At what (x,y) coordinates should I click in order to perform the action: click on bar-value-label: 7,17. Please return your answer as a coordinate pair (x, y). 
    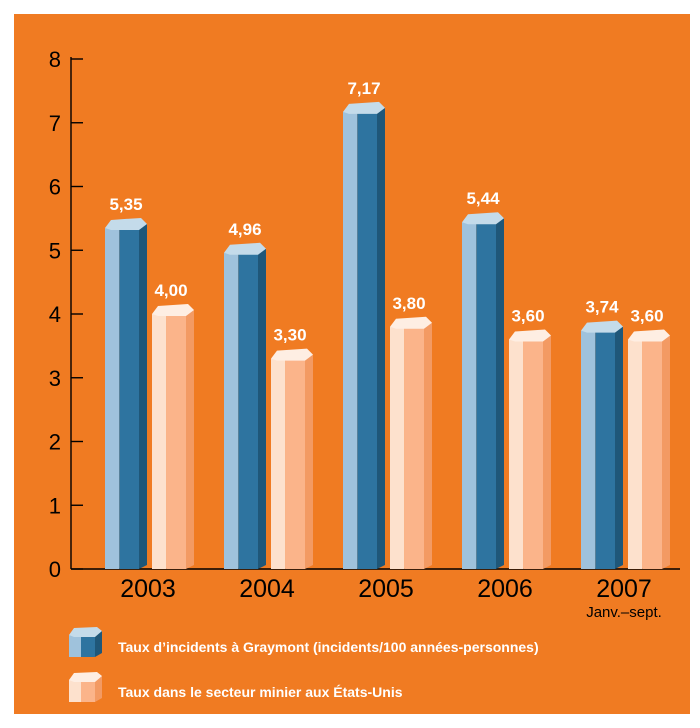
    Looking at the image, I should click on (363, 88).